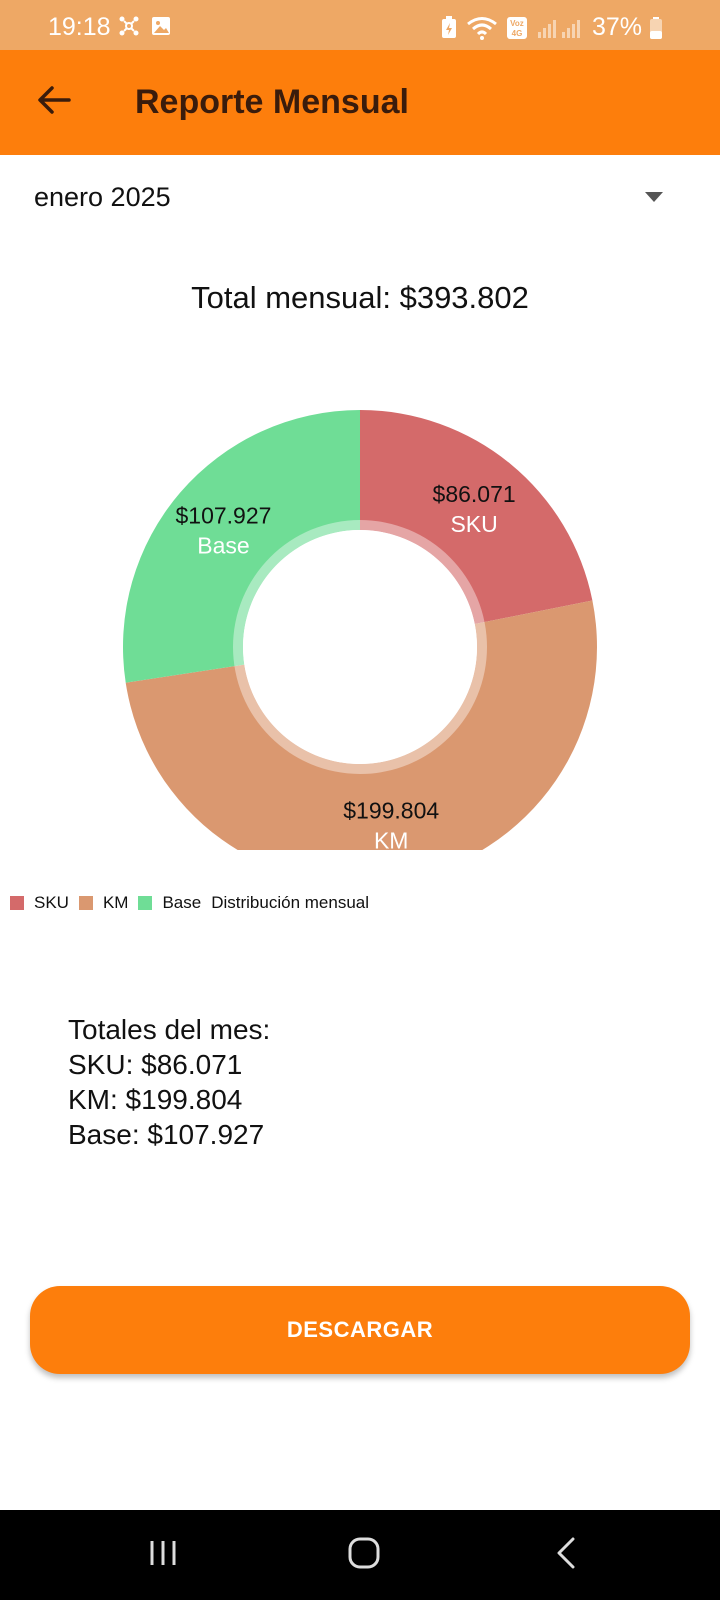  Describe the element at coordinates (560, 28) in the screenshot. I see `signal-icon` at that location.